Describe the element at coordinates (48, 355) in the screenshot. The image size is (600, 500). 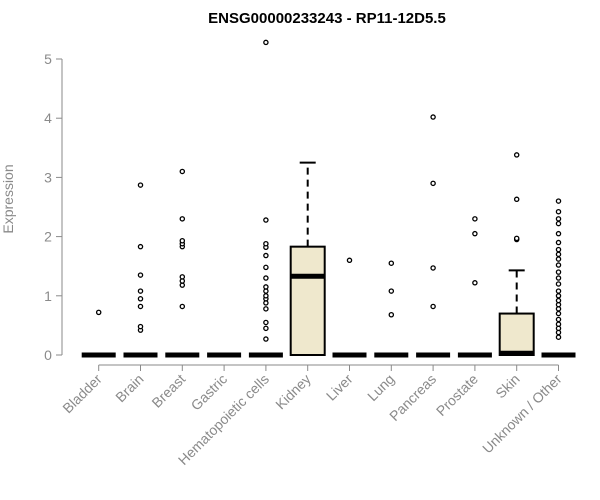
I see `y-tick-label: 0` at that location.